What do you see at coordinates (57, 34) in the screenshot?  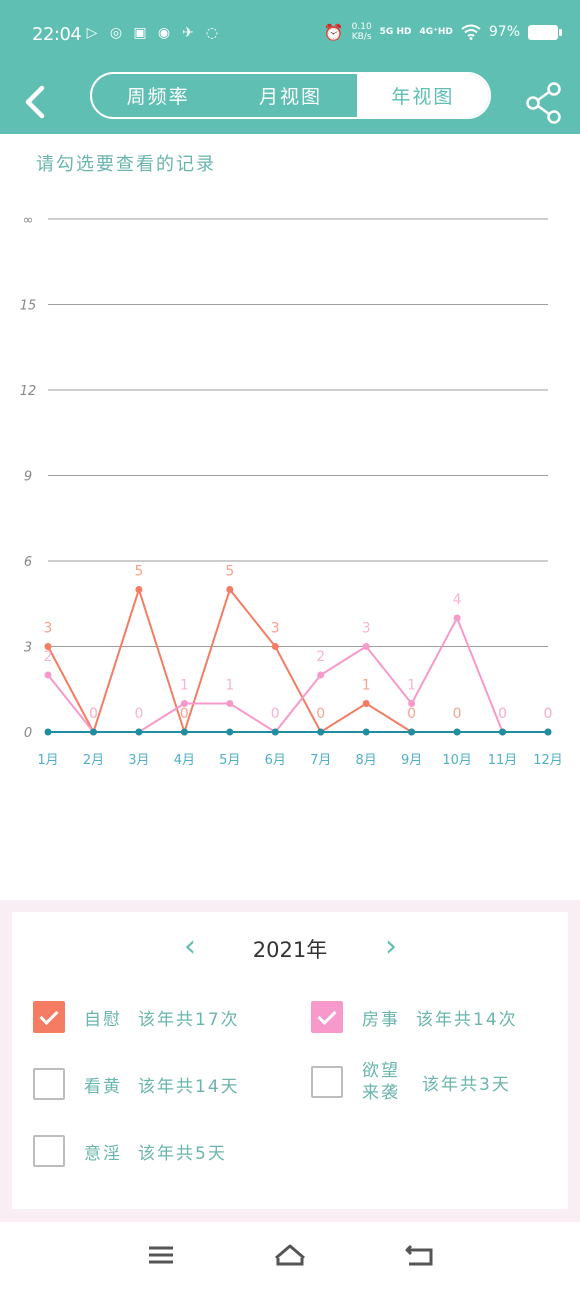 I see `status-time: 22:04` at bounding box center [57, 34].